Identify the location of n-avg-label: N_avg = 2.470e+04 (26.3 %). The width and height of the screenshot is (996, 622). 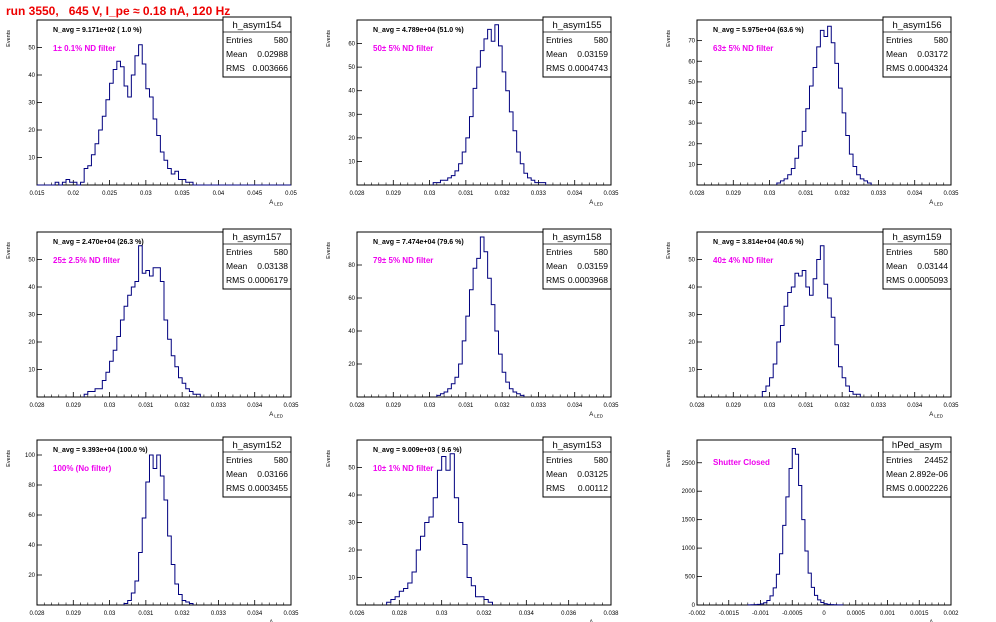
(98, 242).